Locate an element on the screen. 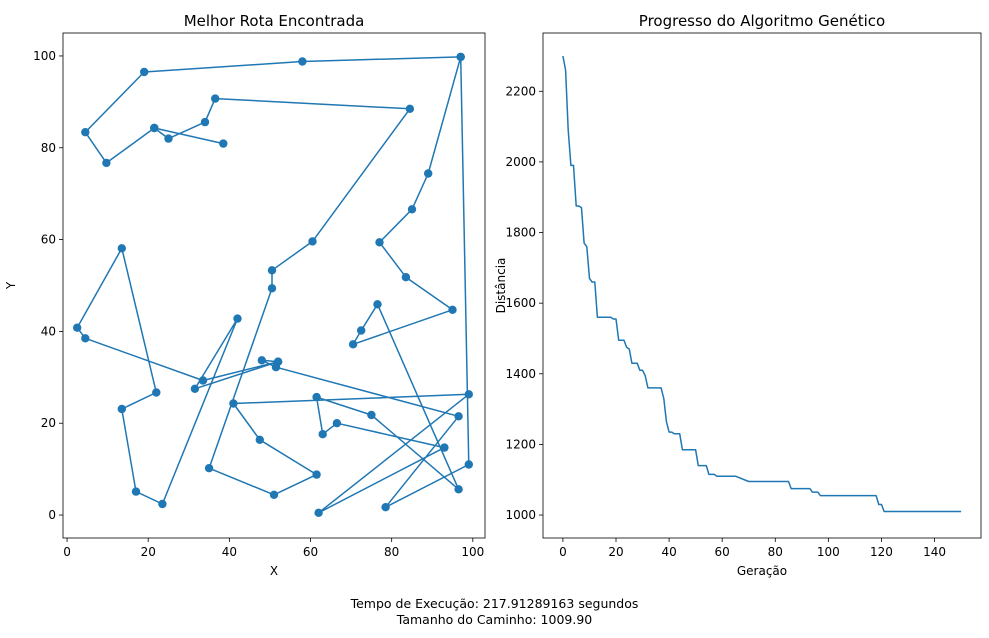  y-tick-label: 1600 is located at coordinates (520, 303).